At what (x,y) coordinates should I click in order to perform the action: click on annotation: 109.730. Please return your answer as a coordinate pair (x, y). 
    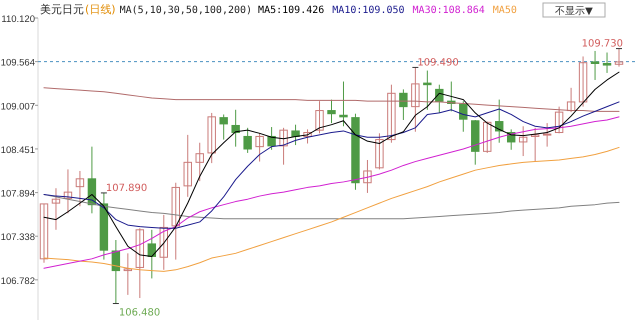
    Looking at the image, I should click on (603, 44).